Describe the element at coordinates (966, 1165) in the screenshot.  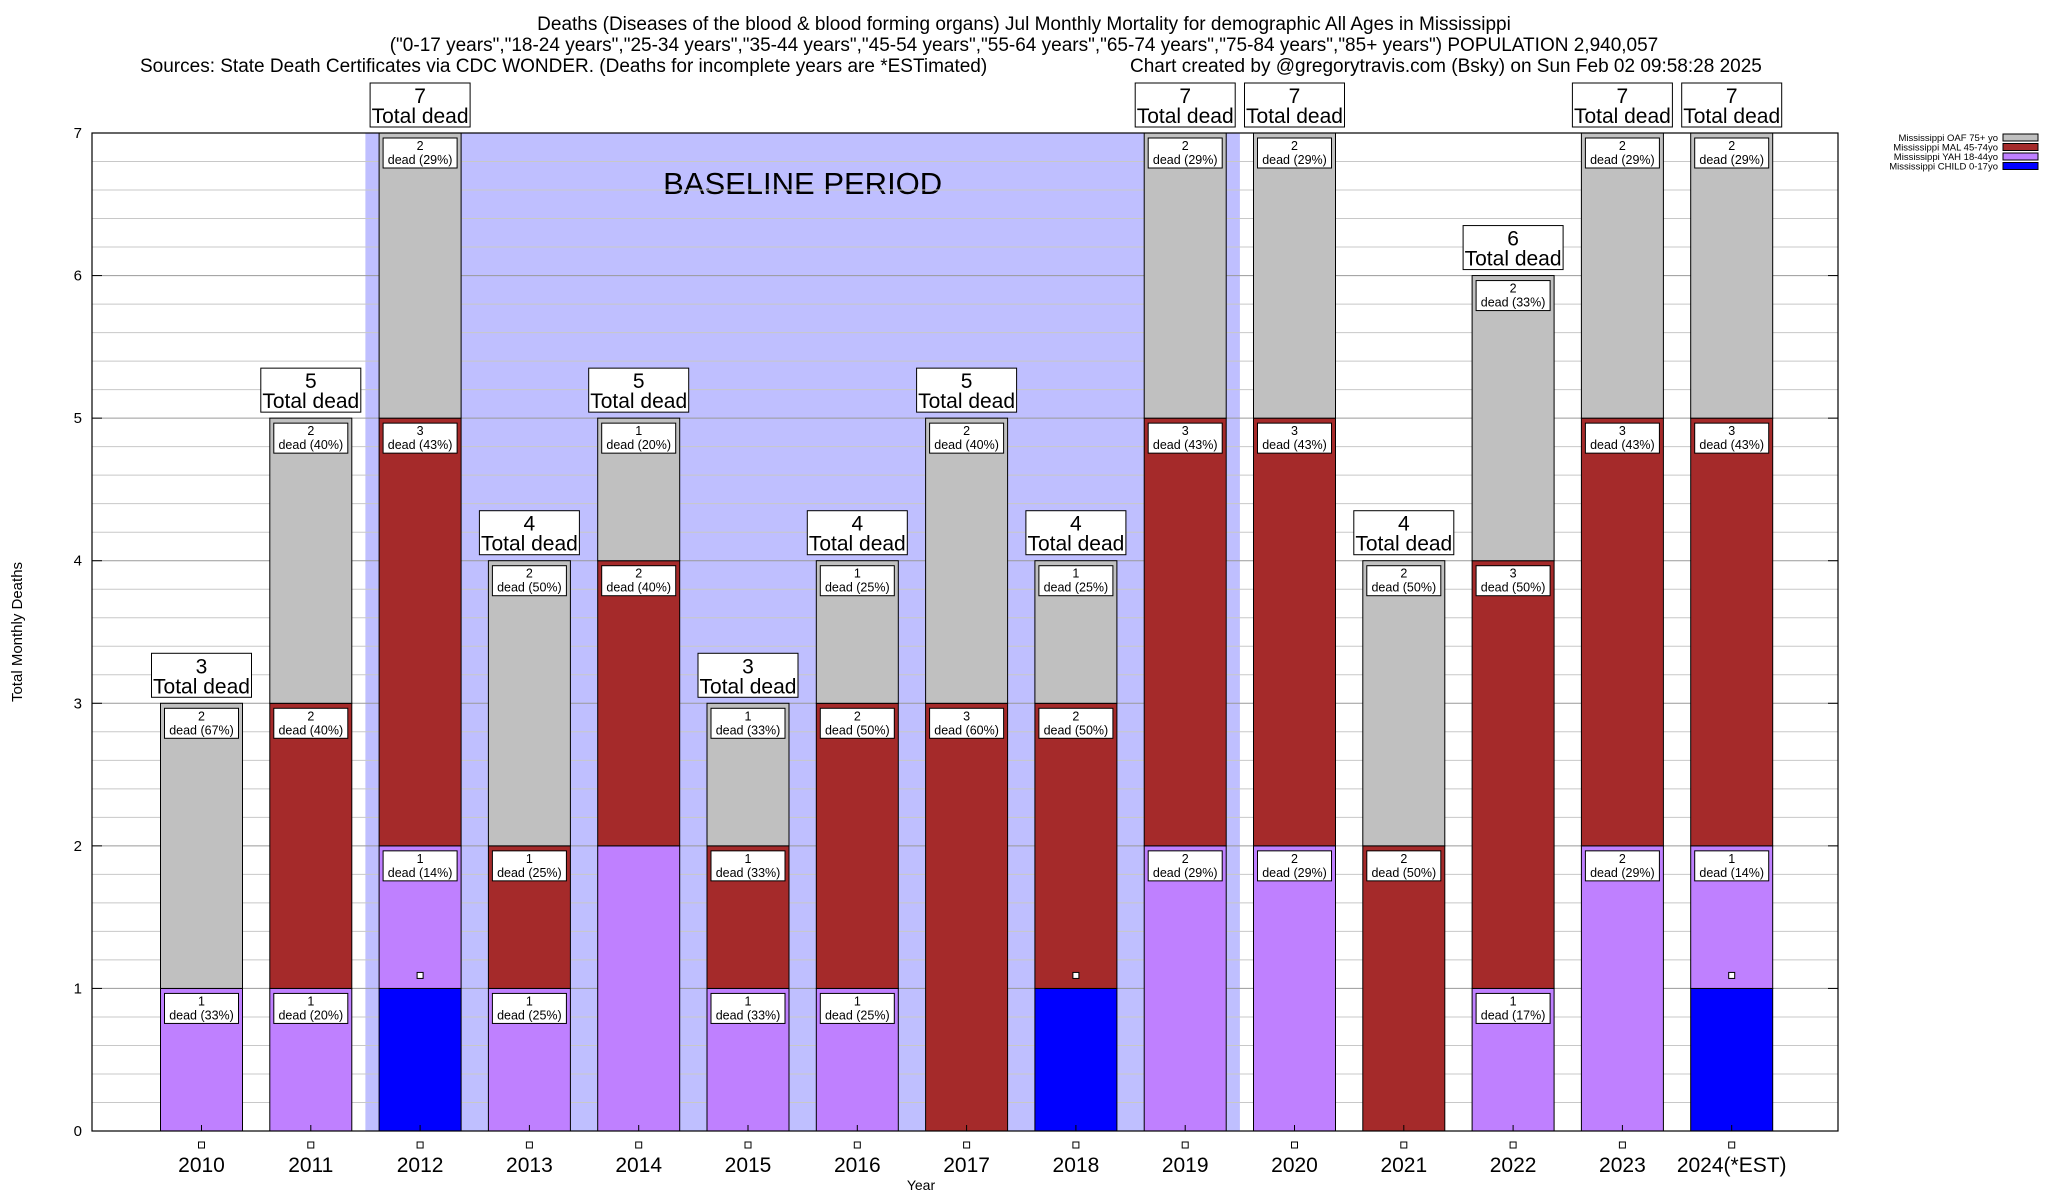
I see `x-tick-label: 2017` at that location.